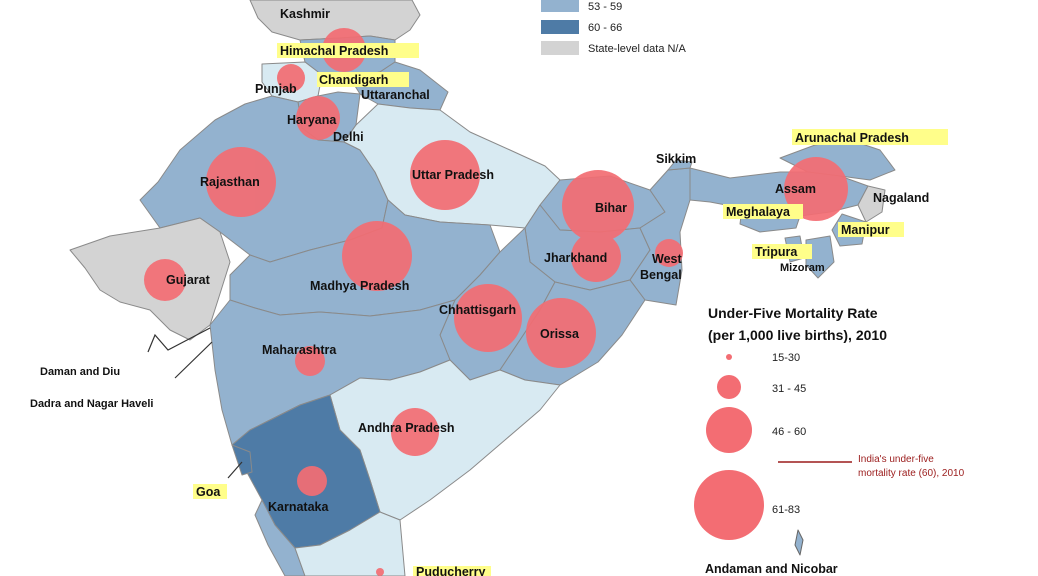 This screenshot has width=1038, height=576. What do you see at coordinates (789, 389) in the screenshot?
I see `size-legend-label-31-45: 31 - 45` at bounding box center [789, 389].